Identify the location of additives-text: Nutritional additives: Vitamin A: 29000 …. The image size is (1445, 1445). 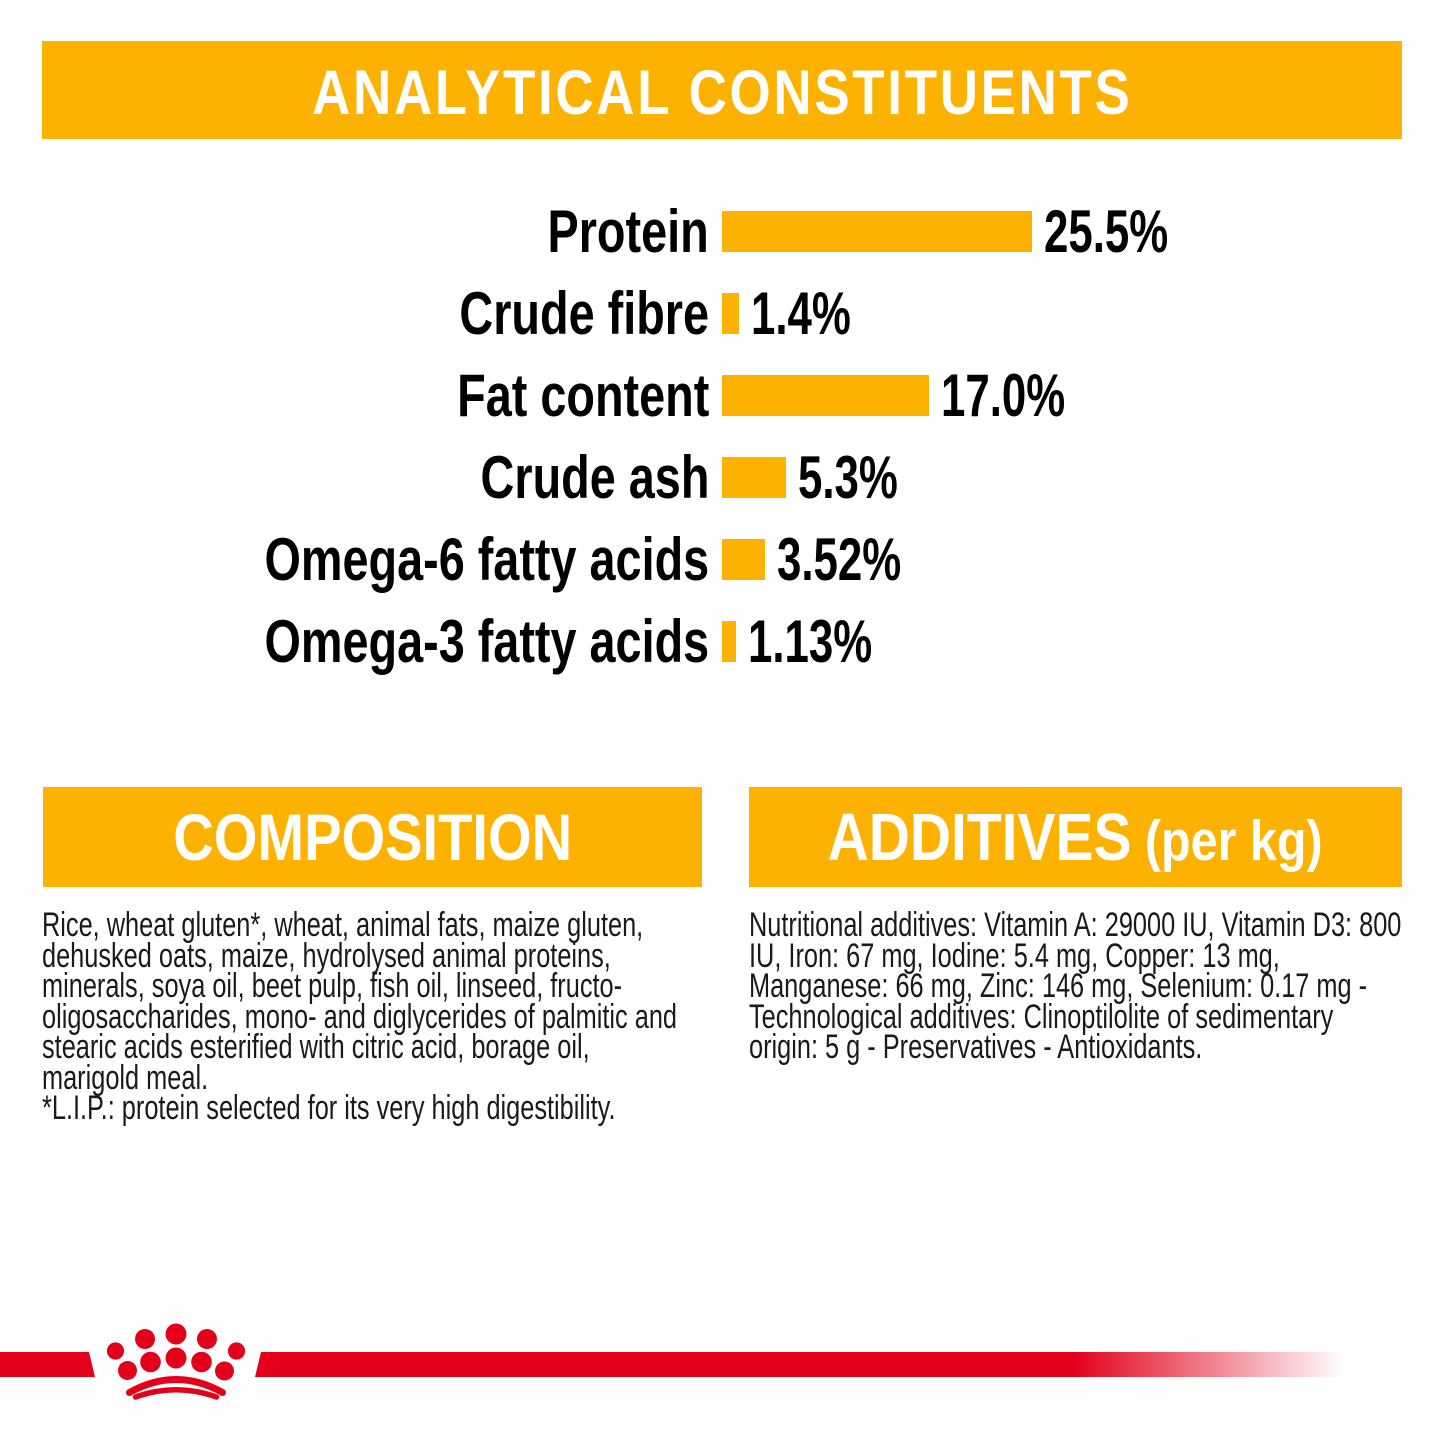
(1075, 986).